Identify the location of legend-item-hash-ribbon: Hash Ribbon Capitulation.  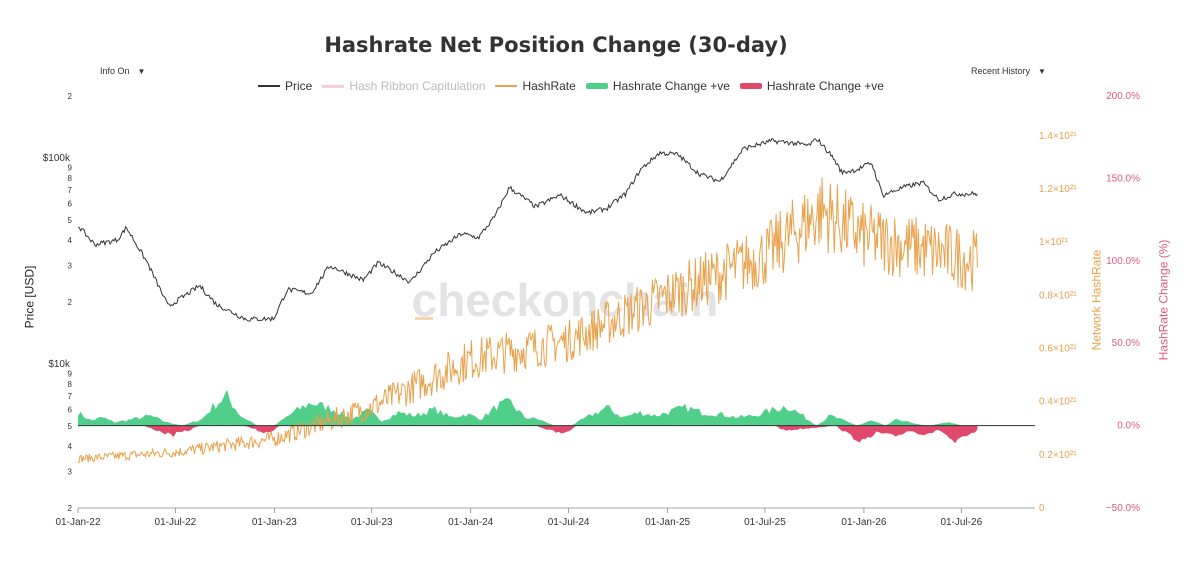
(403, 86).